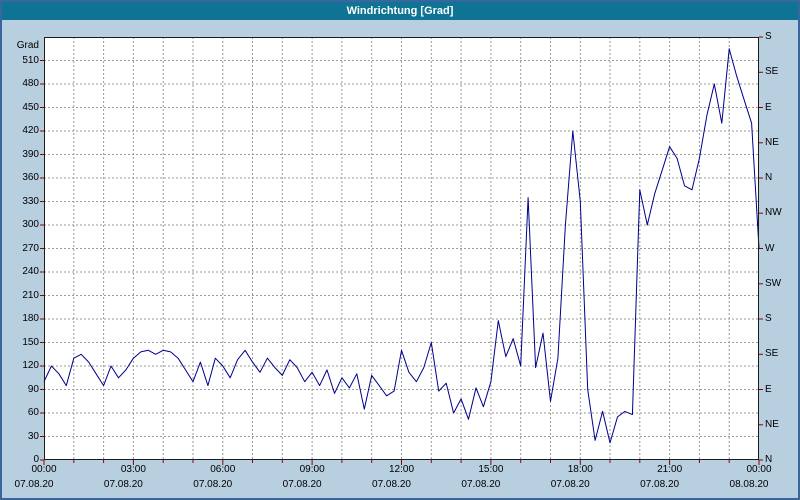 The width and height of the screenshot is (800, 500). I want to click on window-title: Windrichtung [Grad], so click(400, 11).